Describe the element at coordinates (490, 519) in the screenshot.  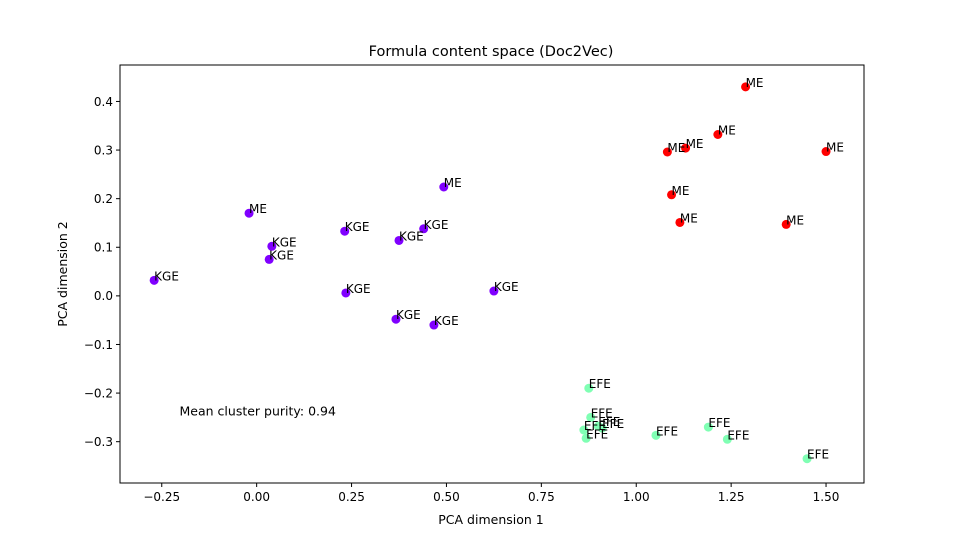
I see `x-axis-label: PCA dimension 1` at that location.